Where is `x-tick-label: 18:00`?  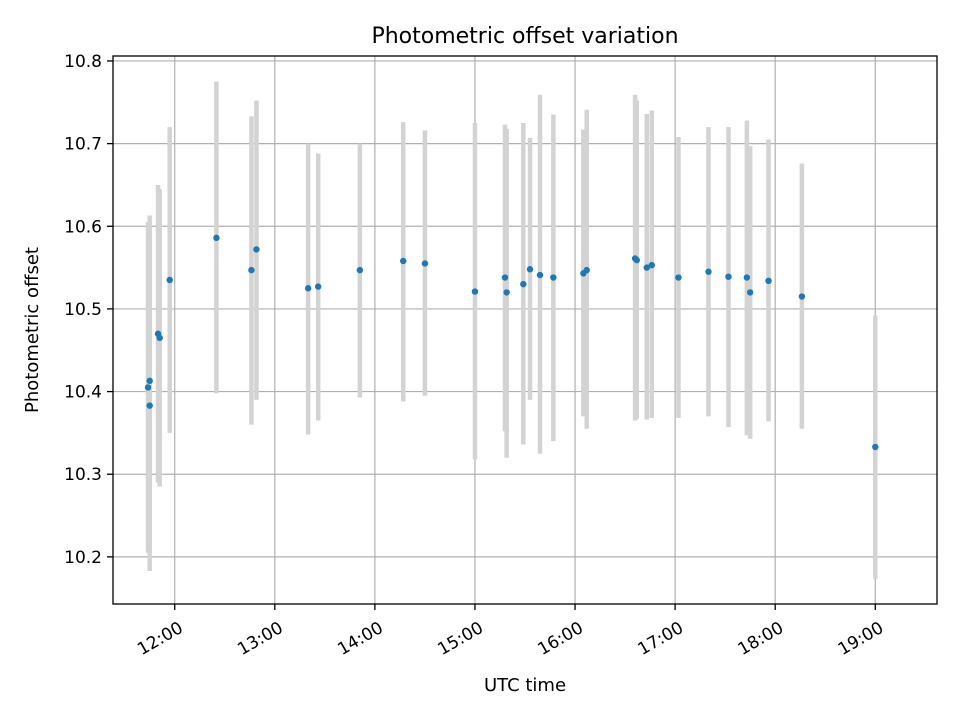
x-tick-label: 18:00 is located at coordinates (761, 639).